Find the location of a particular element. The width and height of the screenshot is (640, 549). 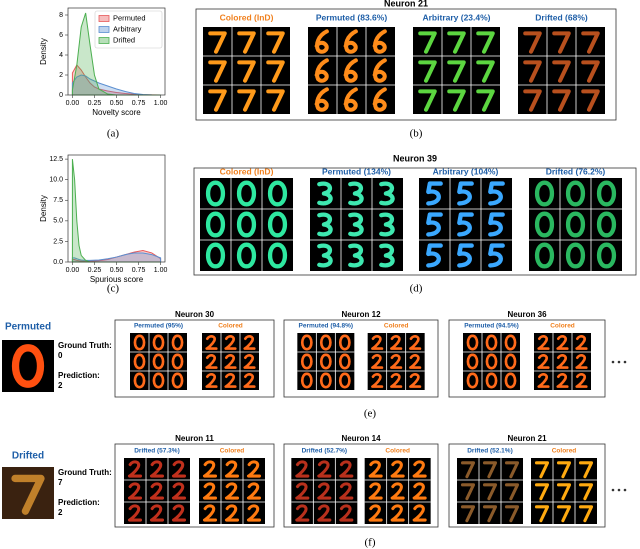

x-tick-label: 0.00 is located at coordinates (73, 103).